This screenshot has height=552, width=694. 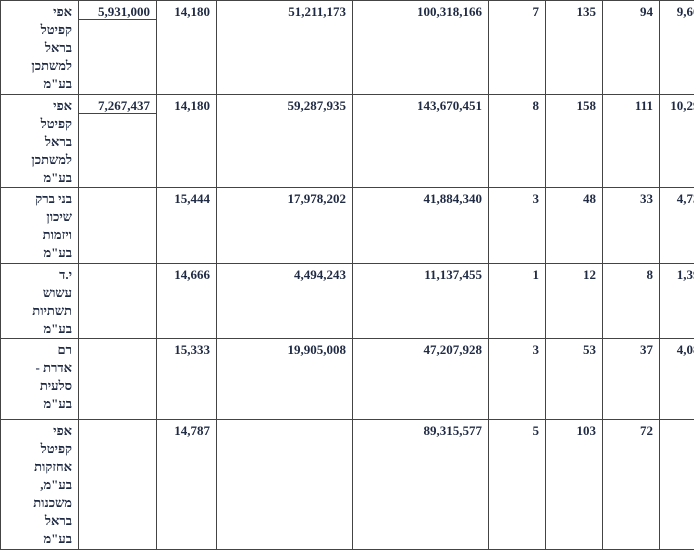 What do you see at coordinates (117, 10) in the screenshot?
I see `amount-value: 5,931,000` at bounding box center [117, 10].